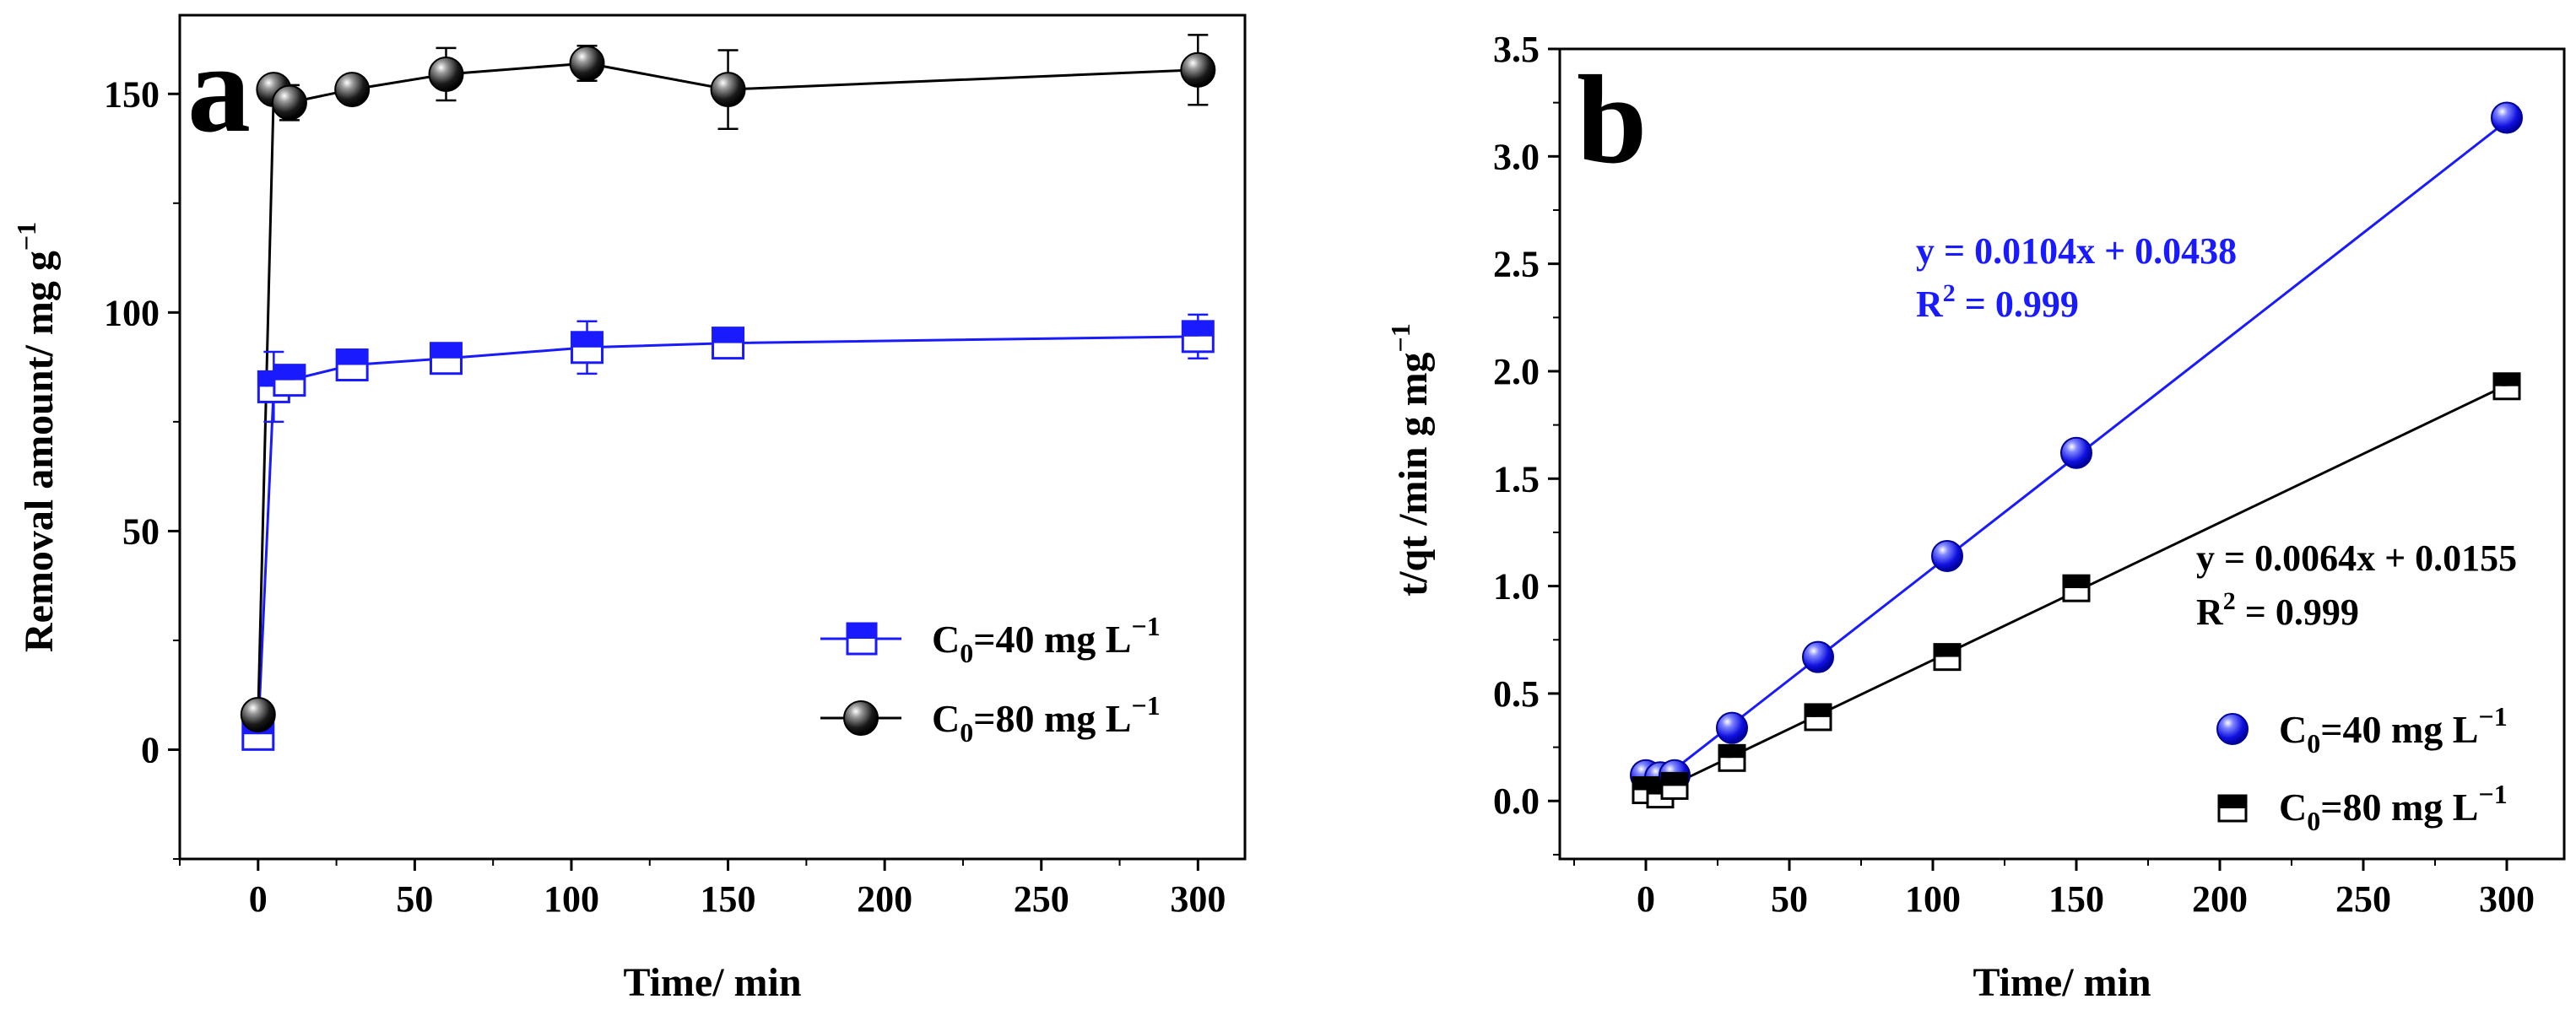 Image resolution: width=2576 pixels, height=1010 pixels. Describe the element at coordinates (141, 531) in the screenshot. I see `panel-a-y-tick-label: 50` at that location.